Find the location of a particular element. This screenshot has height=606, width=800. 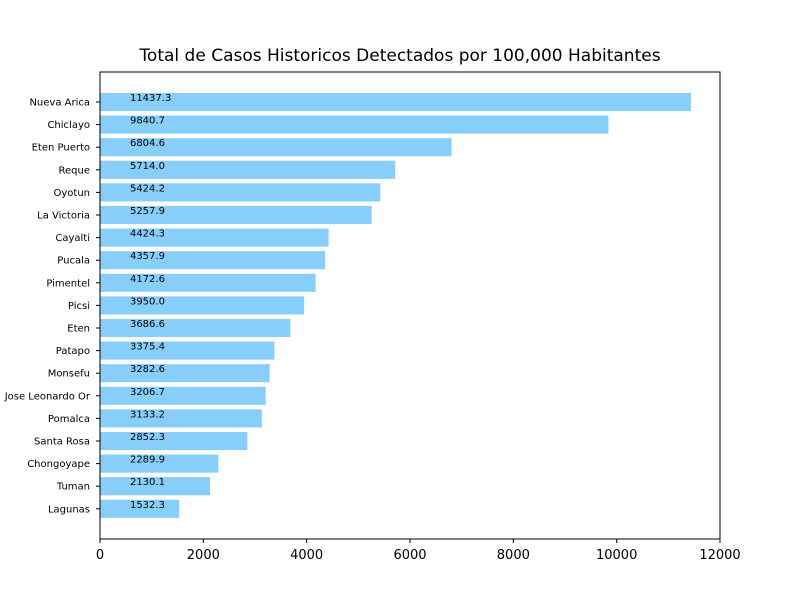

x-axis-ticks: 0 2000 4000 6000 8000 10000 12000 is located at coordinates (418, 551).